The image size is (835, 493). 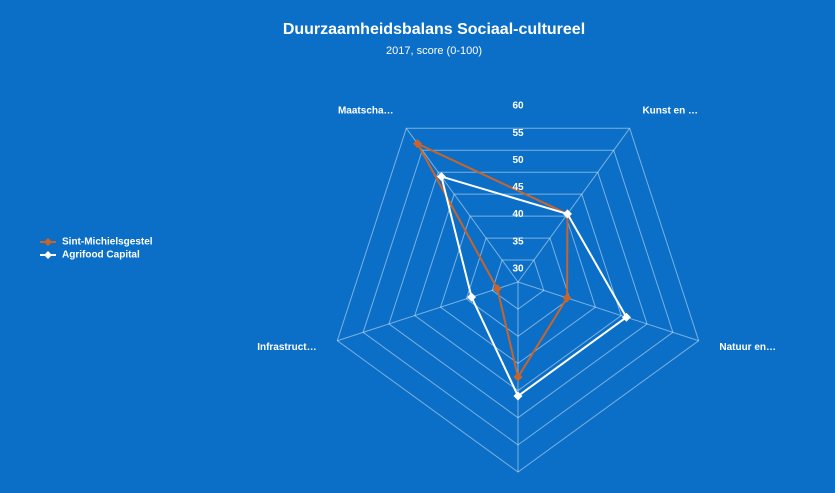 I want to click on y-tick-label: 45, so click(x=518, y=187).